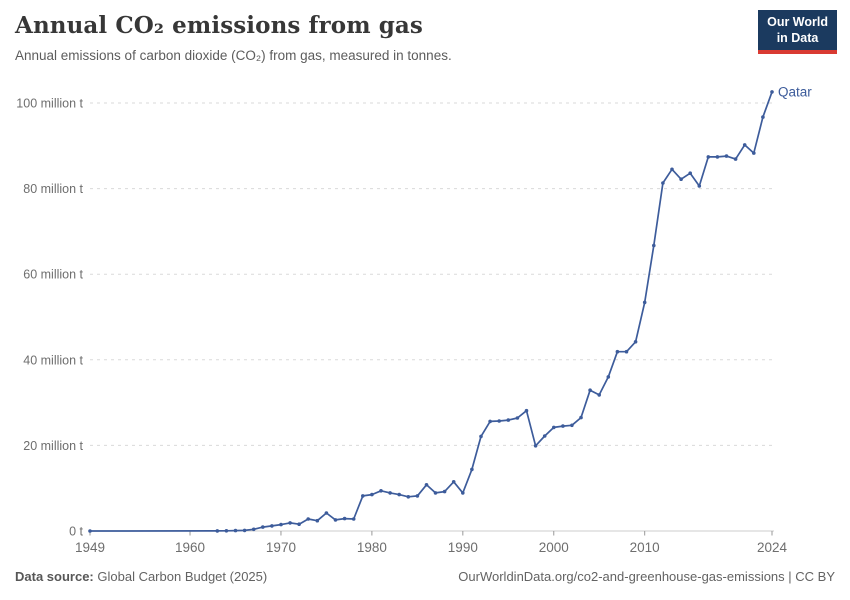 Image resolution: width=850 pixels, height=600 pixels. What do you see at coordinates (797, 37) in the screenshot?
I see `owid-logo-line2: in Data` at bounding box center [797, 37].